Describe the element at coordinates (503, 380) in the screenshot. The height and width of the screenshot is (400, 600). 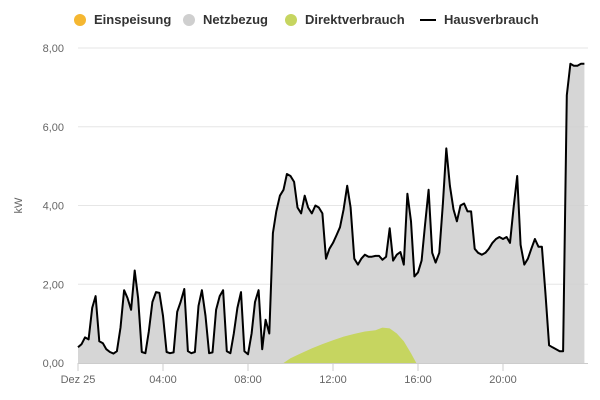
I see `x-tick-label: 20:00` at that location.